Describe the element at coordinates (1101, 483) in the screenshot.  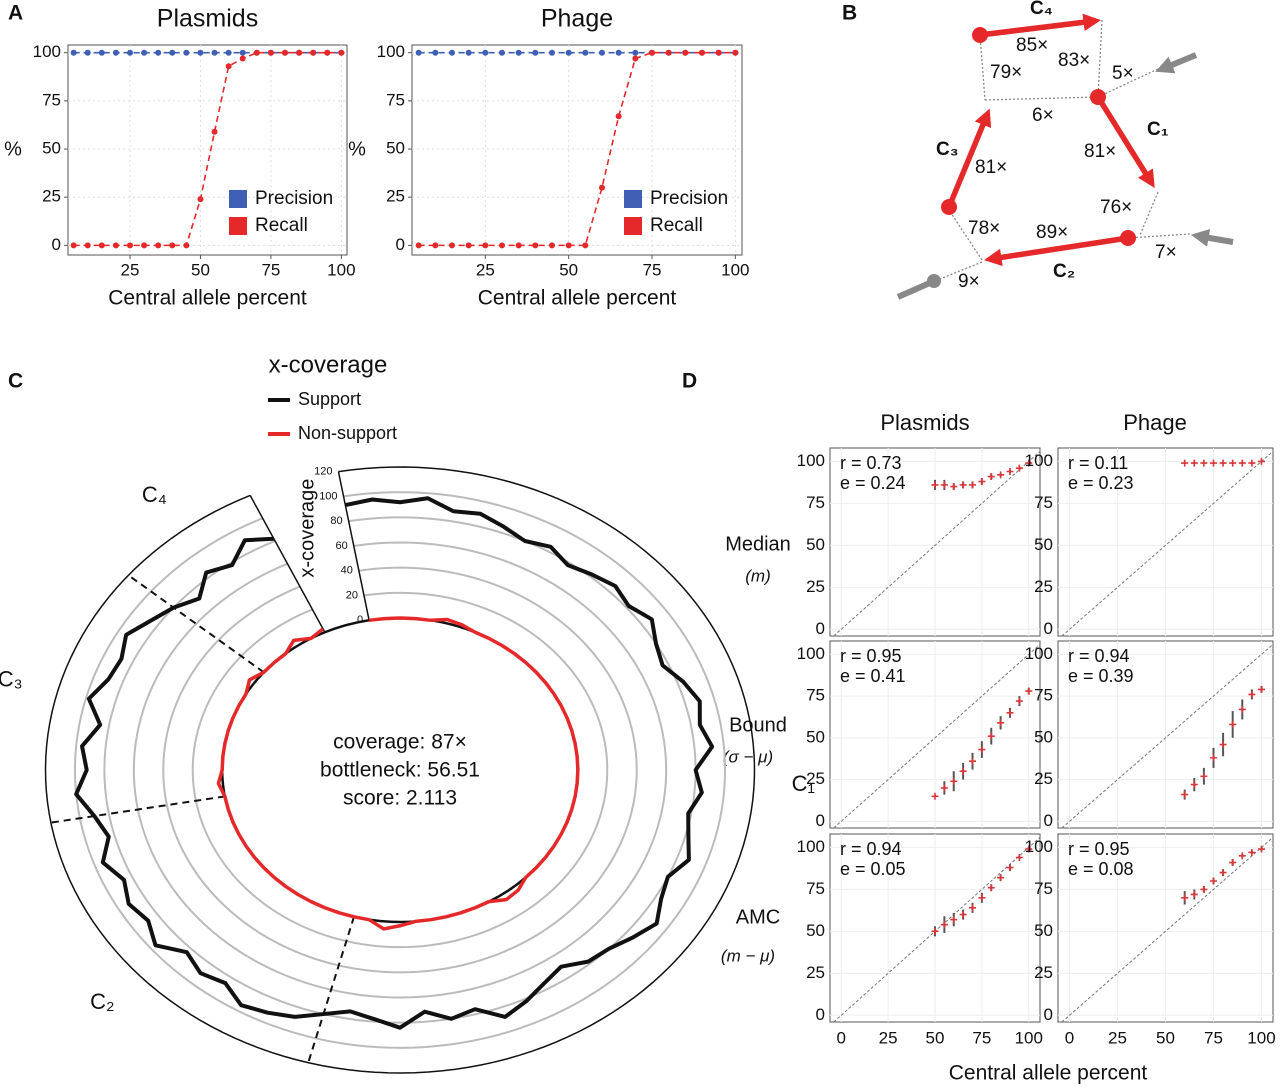
I see `annotation: e = 0.23` at that location.